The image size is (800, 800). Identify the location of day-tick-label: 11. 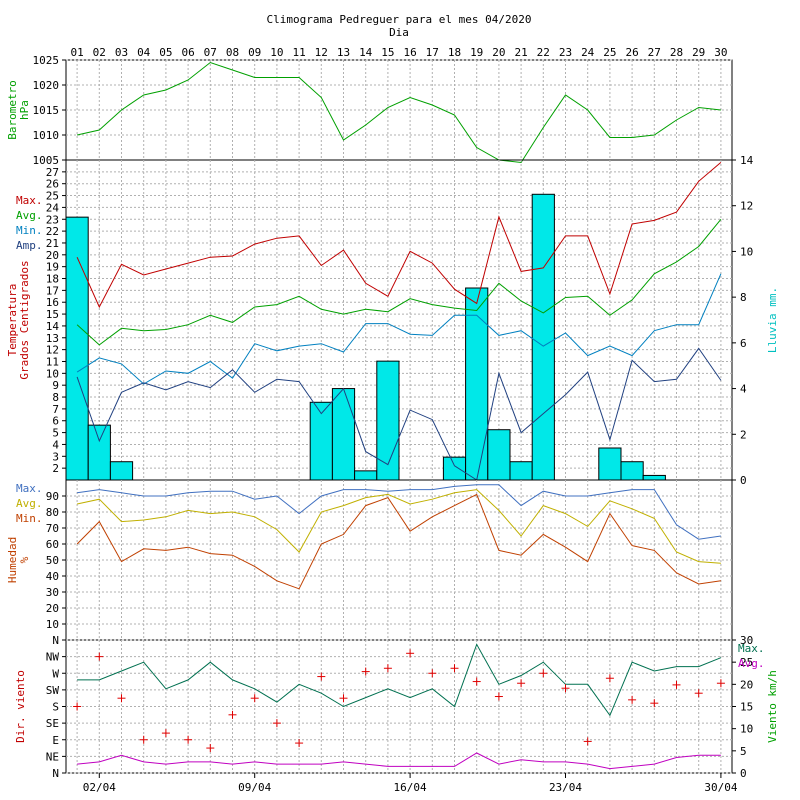
(298, 52).